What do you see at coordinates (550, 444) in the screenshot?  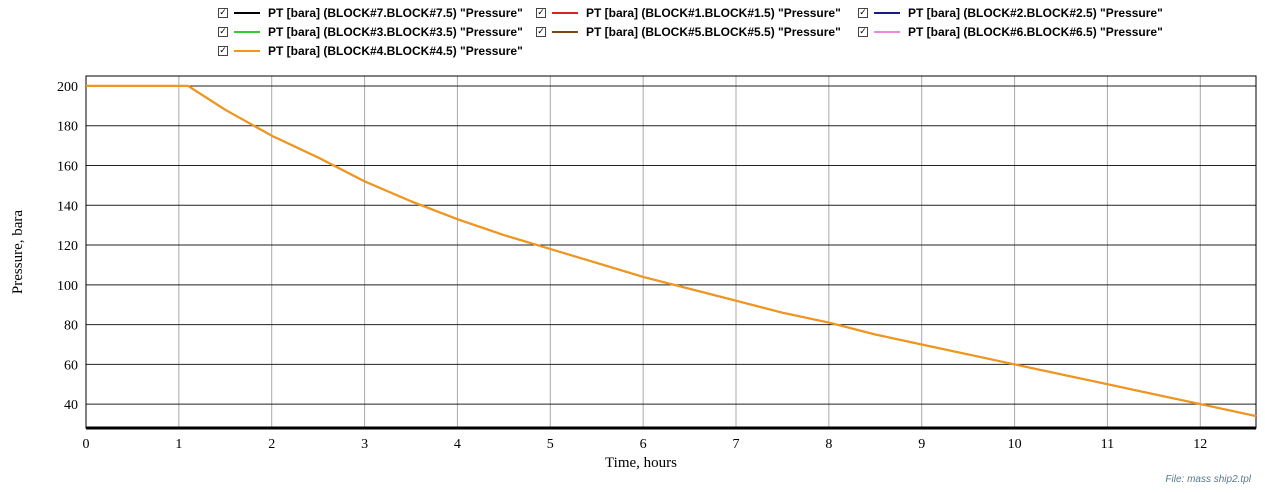 I see `x-tick-label: 5` at bounding box center [550, 444].